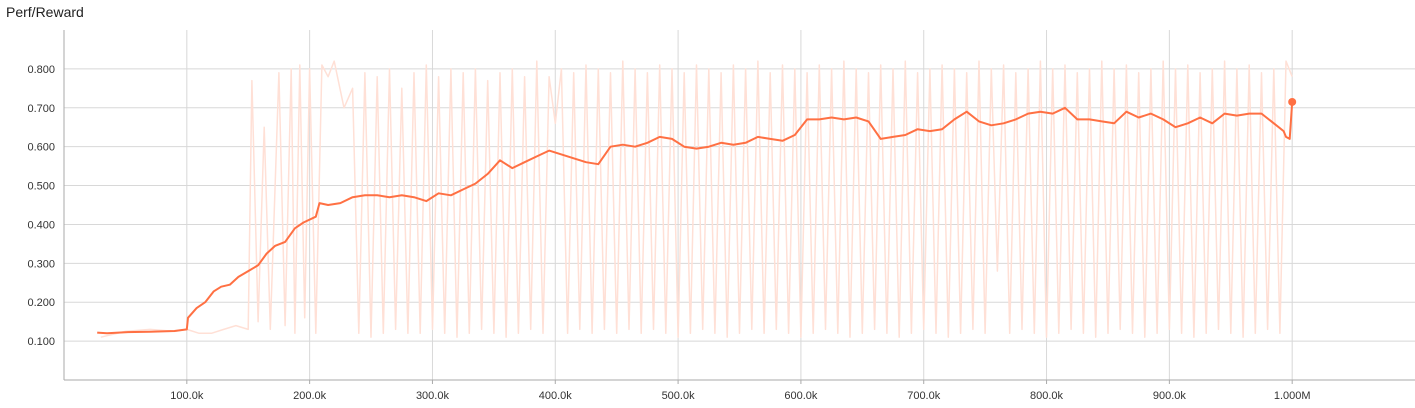  I want to click on x-tick-label: 400.0k, so click(556, 396).